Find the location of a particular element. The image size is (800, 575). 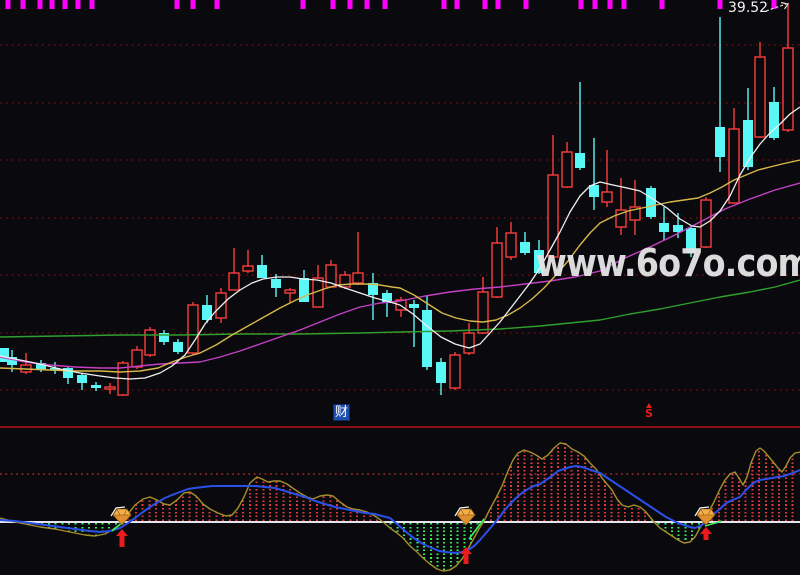

signal-s-marker: S is located at coordinates (649, 411).